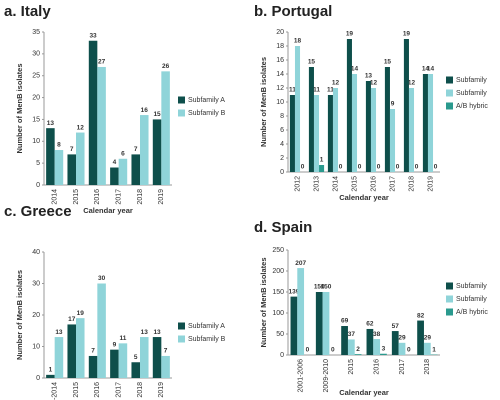  I want to click on value-label: 13, so click(369, 76).